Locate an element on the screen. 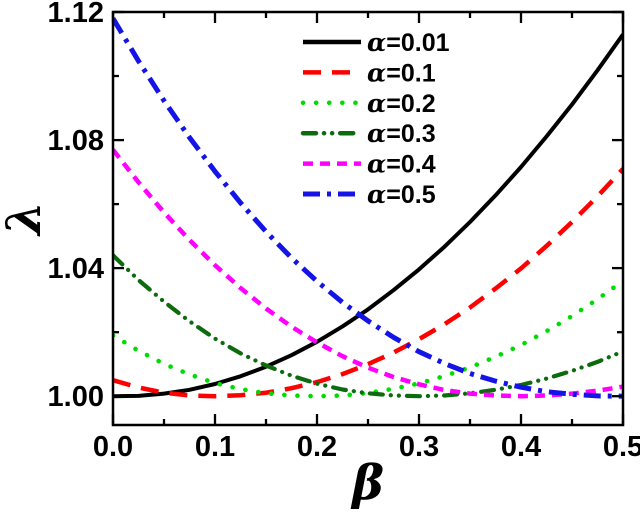  x-tick-label: 0.2 is located at coordinates (317, 447).